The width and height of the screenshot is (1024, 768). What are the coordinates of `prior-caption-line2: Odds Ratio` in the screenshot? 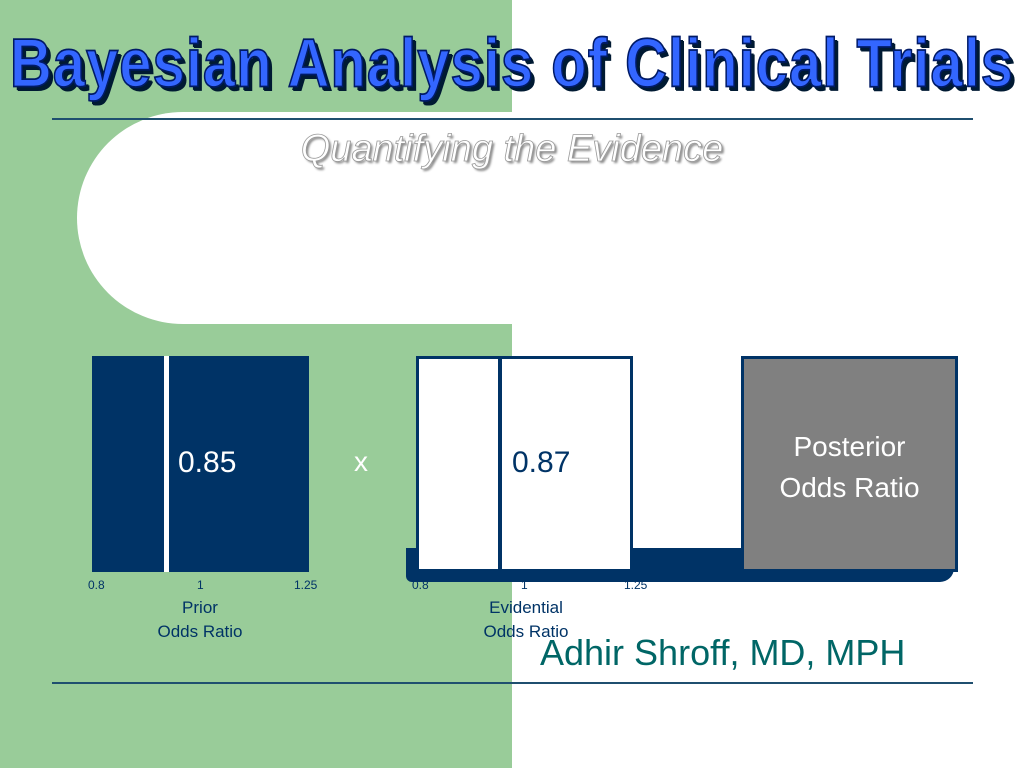 It's located at (200, 631).